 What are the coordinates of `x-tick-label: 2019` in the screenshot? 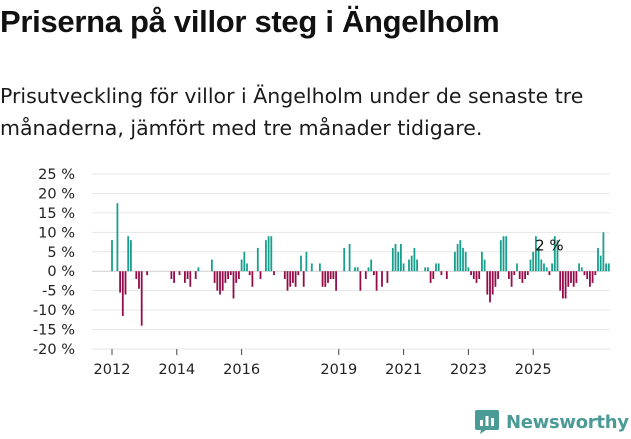 It's located at (338, 370).